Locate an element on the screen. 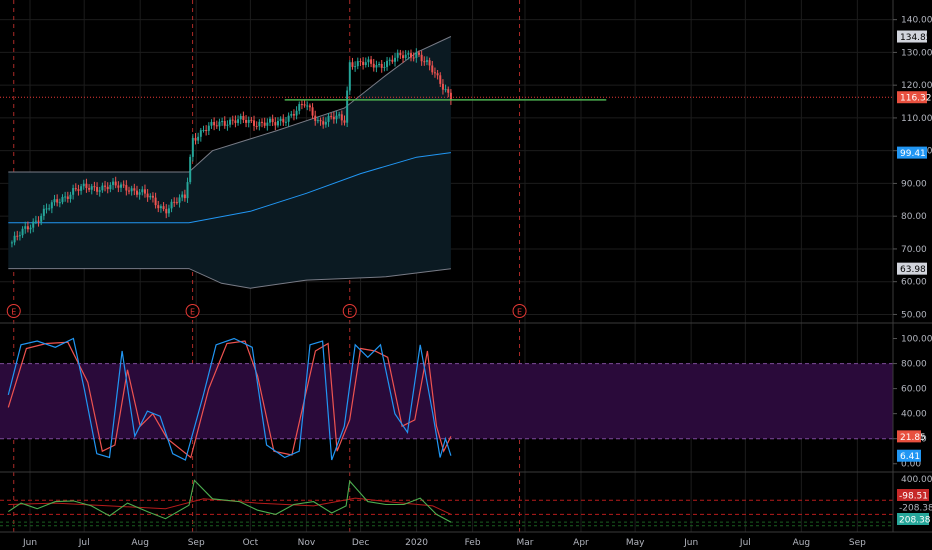  cci-panel is located at coordinates (446, 503).